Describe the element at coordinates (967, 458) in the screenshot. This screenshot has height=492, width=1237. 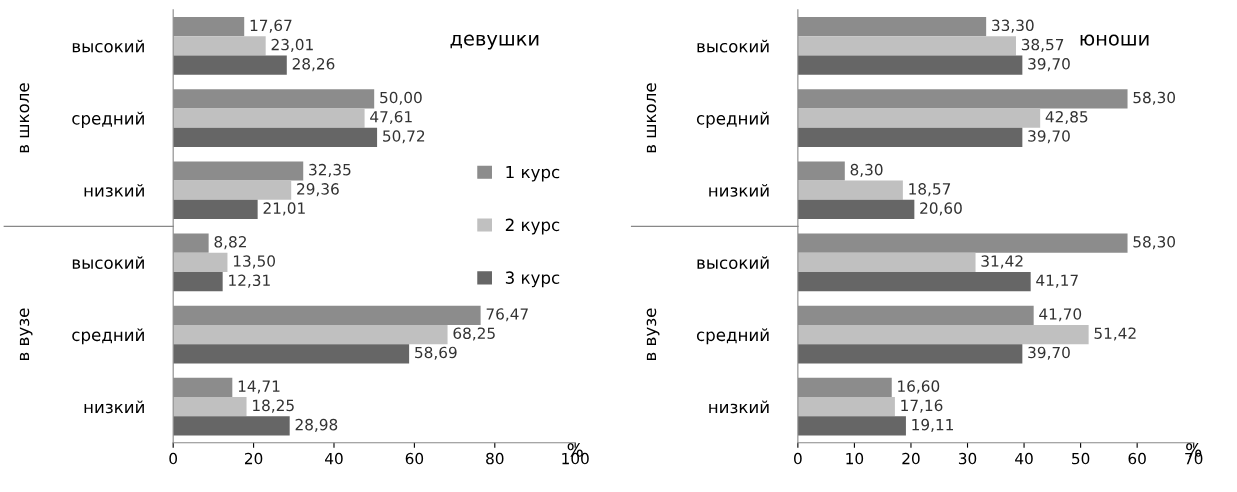
I see `x-tick-label: 30` at that location.